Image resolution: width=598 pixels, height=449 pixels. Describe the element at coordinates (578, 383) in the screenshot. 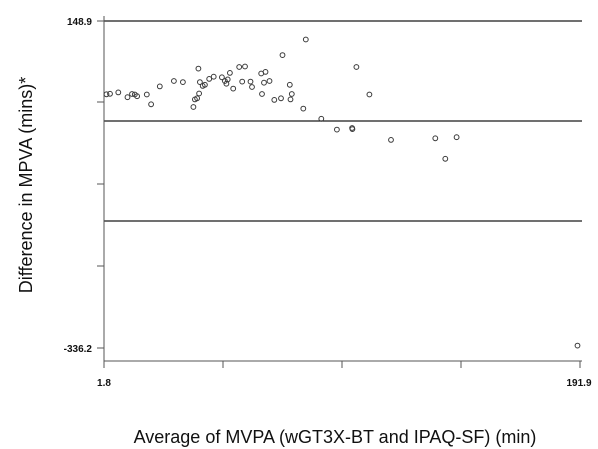

I see `x-tick-label-right: 191.9` at that location.